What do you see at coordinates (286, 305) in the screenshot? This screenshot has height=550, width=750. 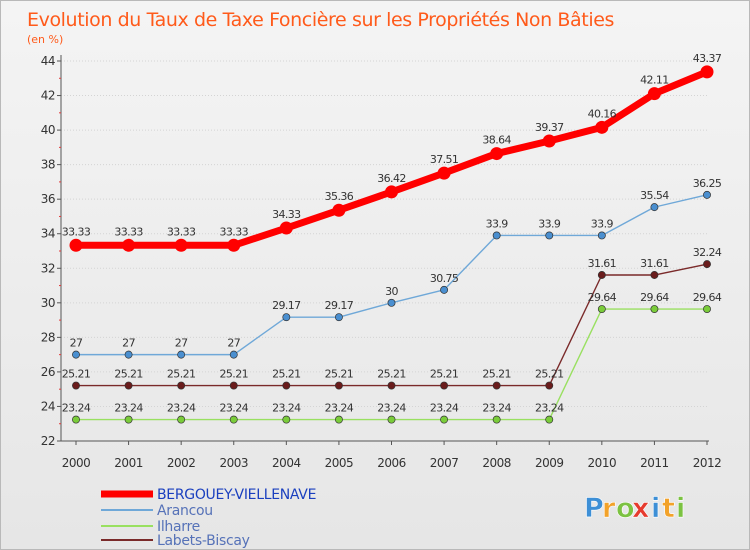 I see `data-label: 29.17` at bounding box center [286, 305].